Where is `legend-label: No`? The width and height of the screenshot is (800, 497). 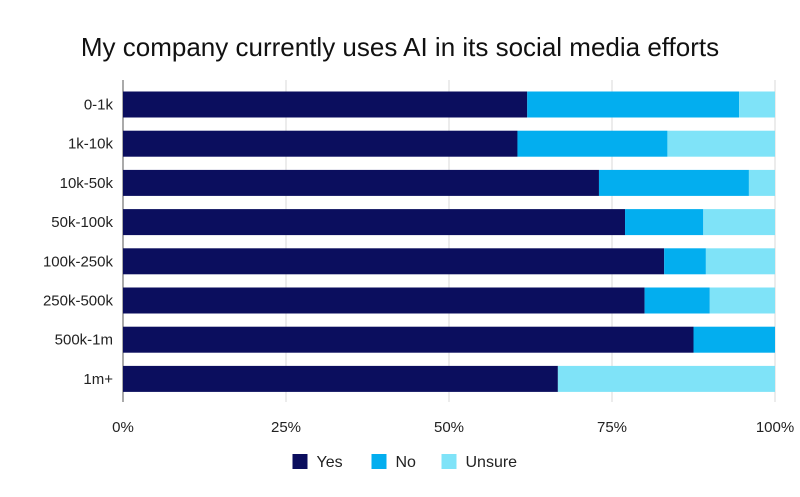 legend-label: No is located at coordinates (406, 462).